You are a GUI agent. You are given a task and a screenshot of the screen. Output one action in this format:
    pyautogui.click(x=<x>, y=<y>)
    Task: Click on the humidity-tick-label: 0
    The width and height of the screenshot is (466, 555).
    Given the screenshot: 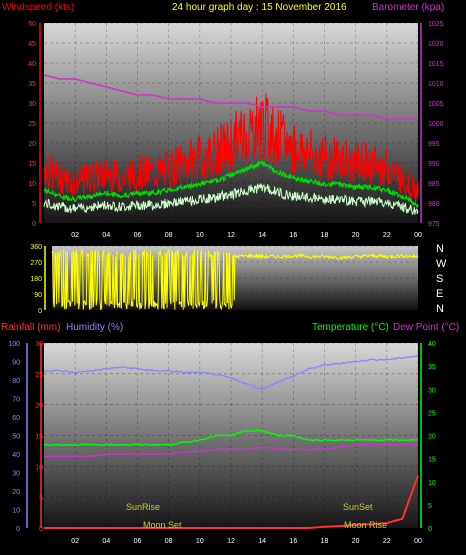 What is the action you would take?
    pyautogui.click(x=18, y=529)
    